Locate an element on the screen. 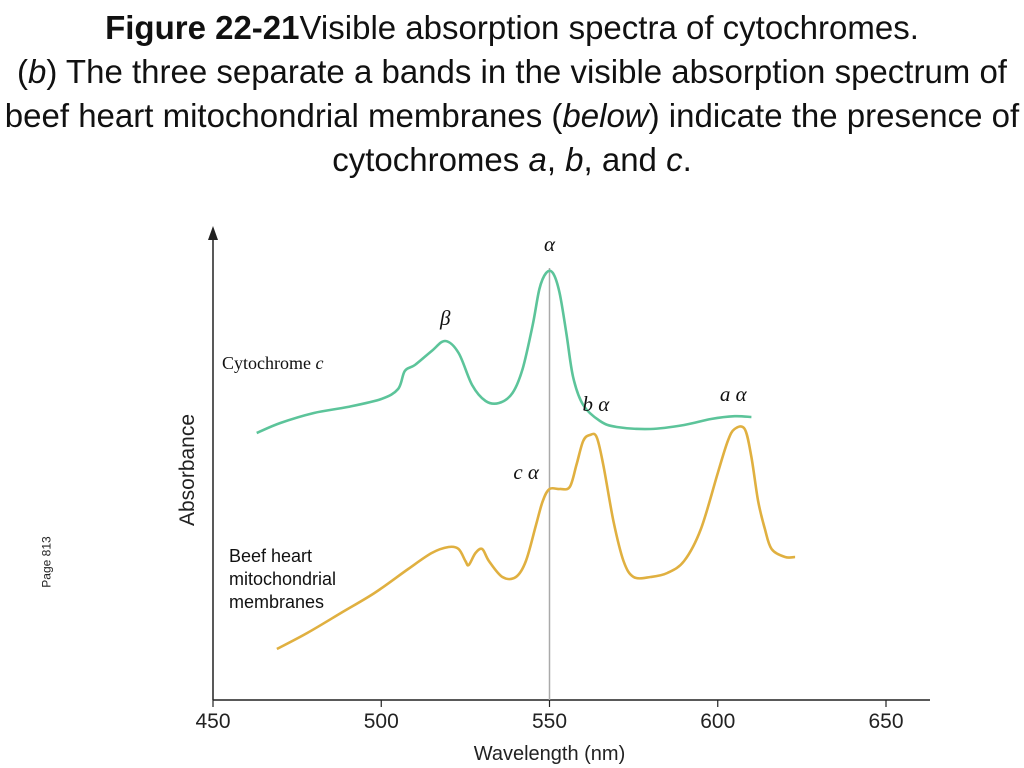  caption-below: below is located at coordinates (605, 115).